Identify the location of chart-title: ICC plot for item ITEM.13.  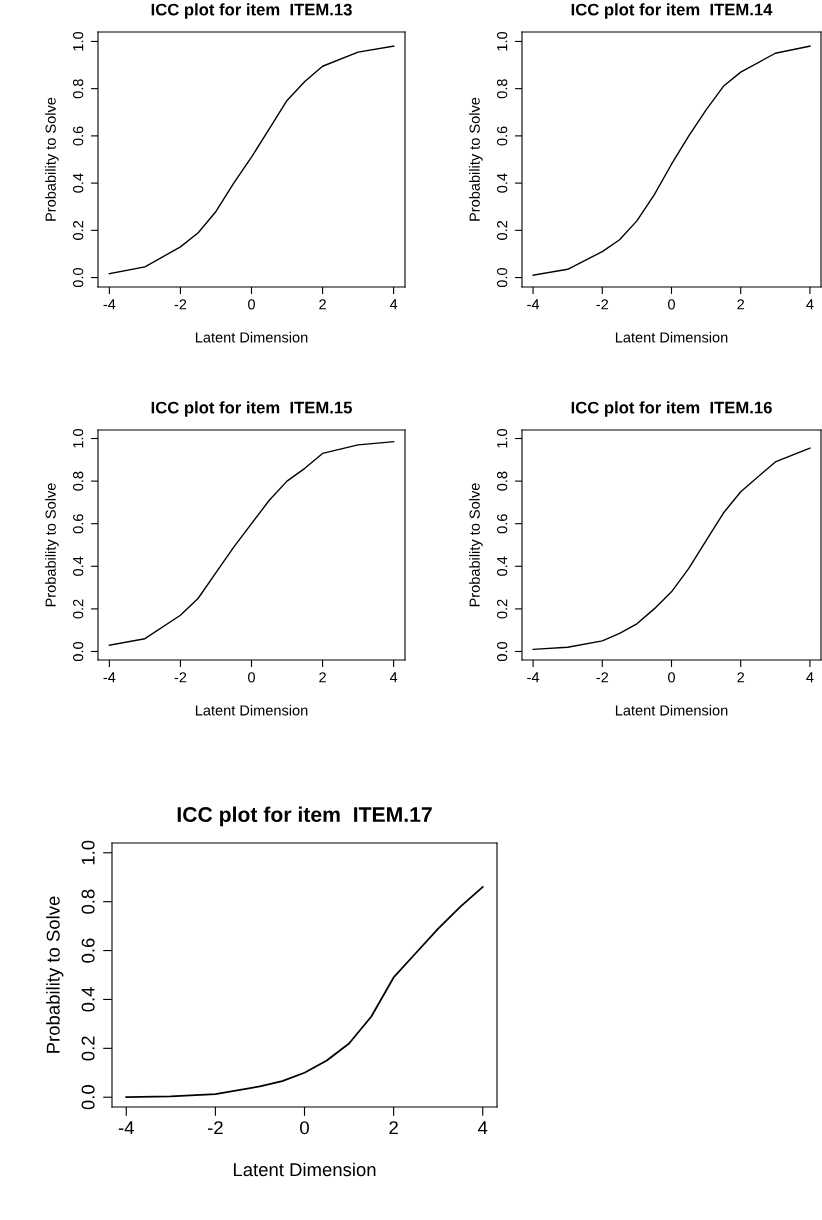
(251, 11).